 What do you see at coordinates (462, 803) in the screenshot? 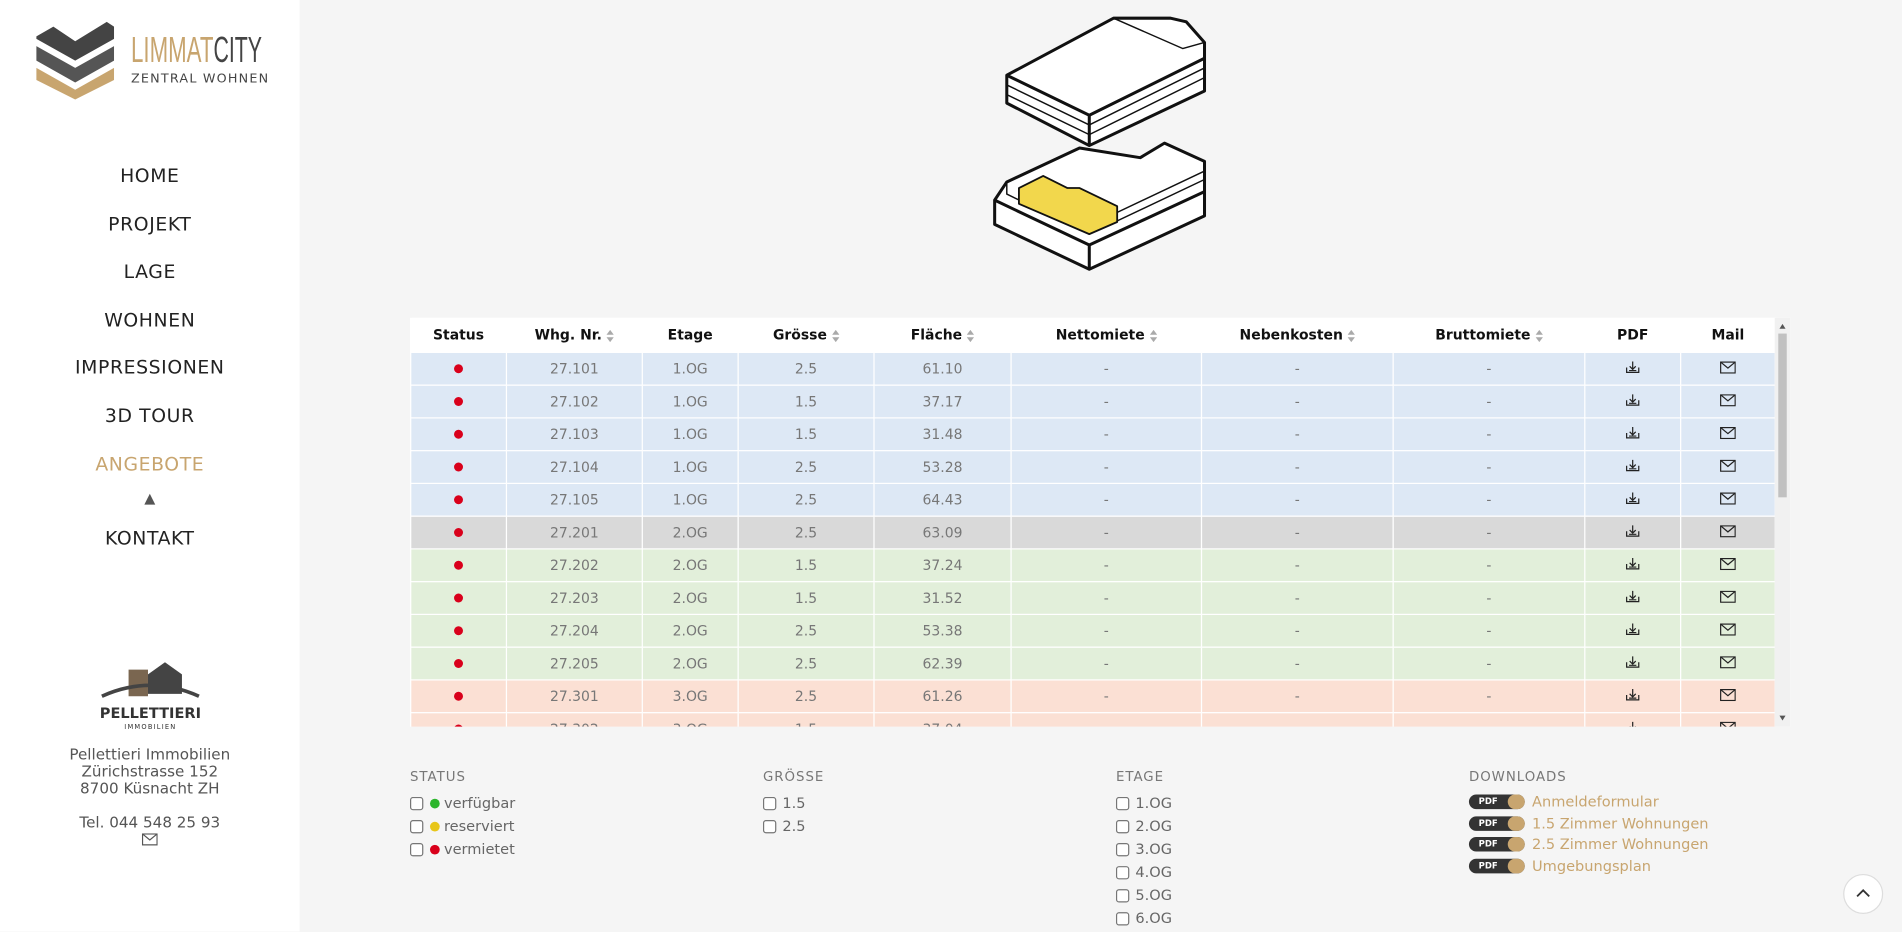
I see `filter-option: verfügbar` at bounding box center [462, 803].